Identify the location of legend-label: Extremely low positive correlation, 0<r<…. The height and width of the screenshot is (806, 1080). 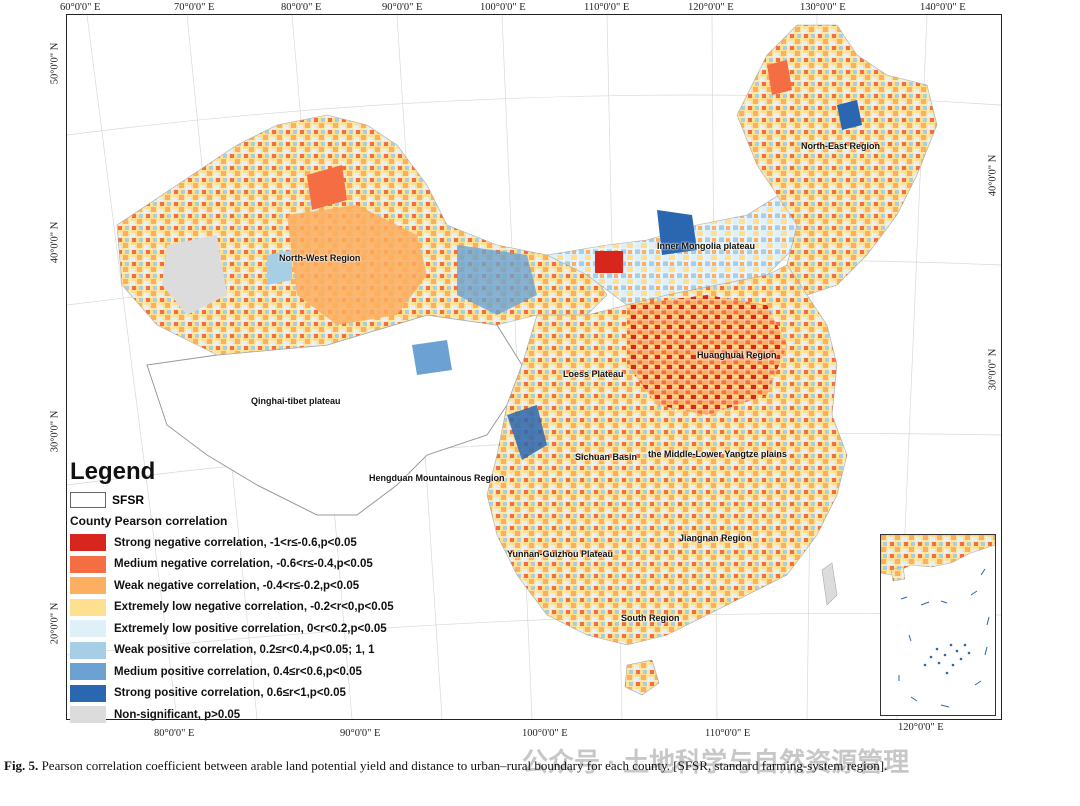
(250, 628).